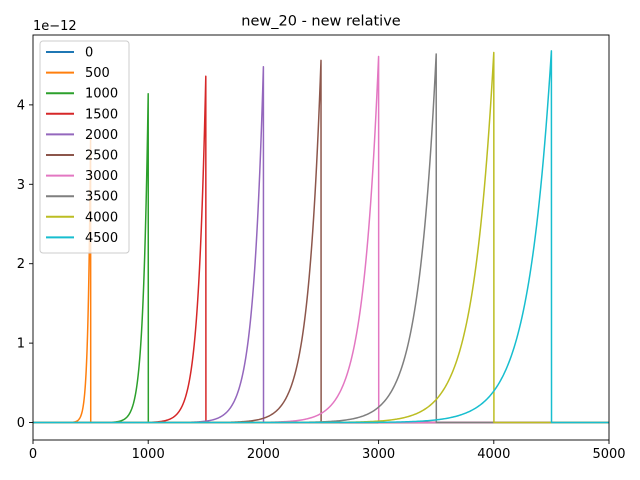 This screenshot has height=480, width=640. Describe the element at coordinates (89, 53) in the screenshot. I see `legend-label: 0` at that location.